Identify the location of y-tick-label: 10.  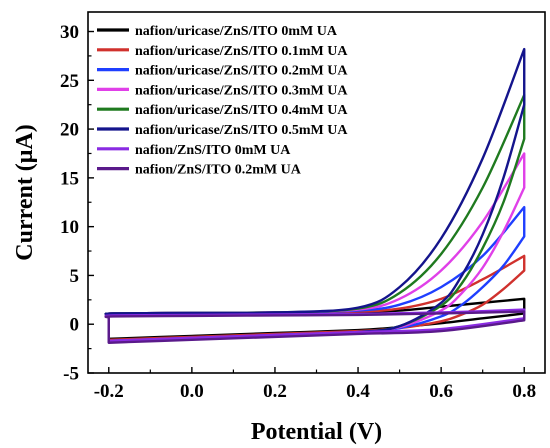
(69, 227).